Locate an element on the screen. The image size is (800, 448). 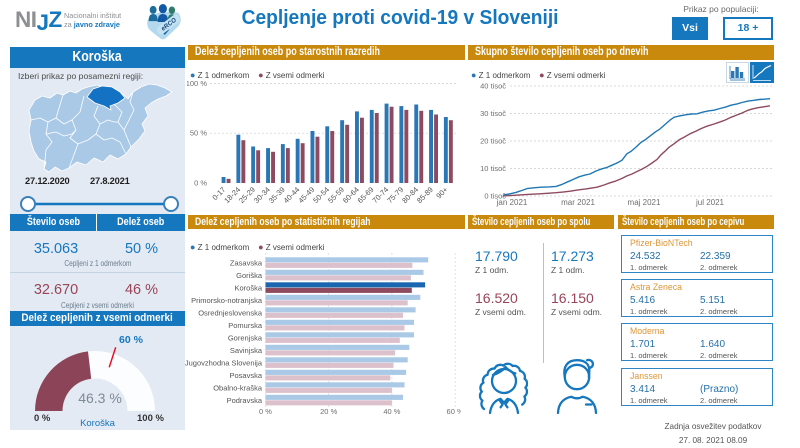
svg-text: Gorenjska is located at coordinates (245, 337).